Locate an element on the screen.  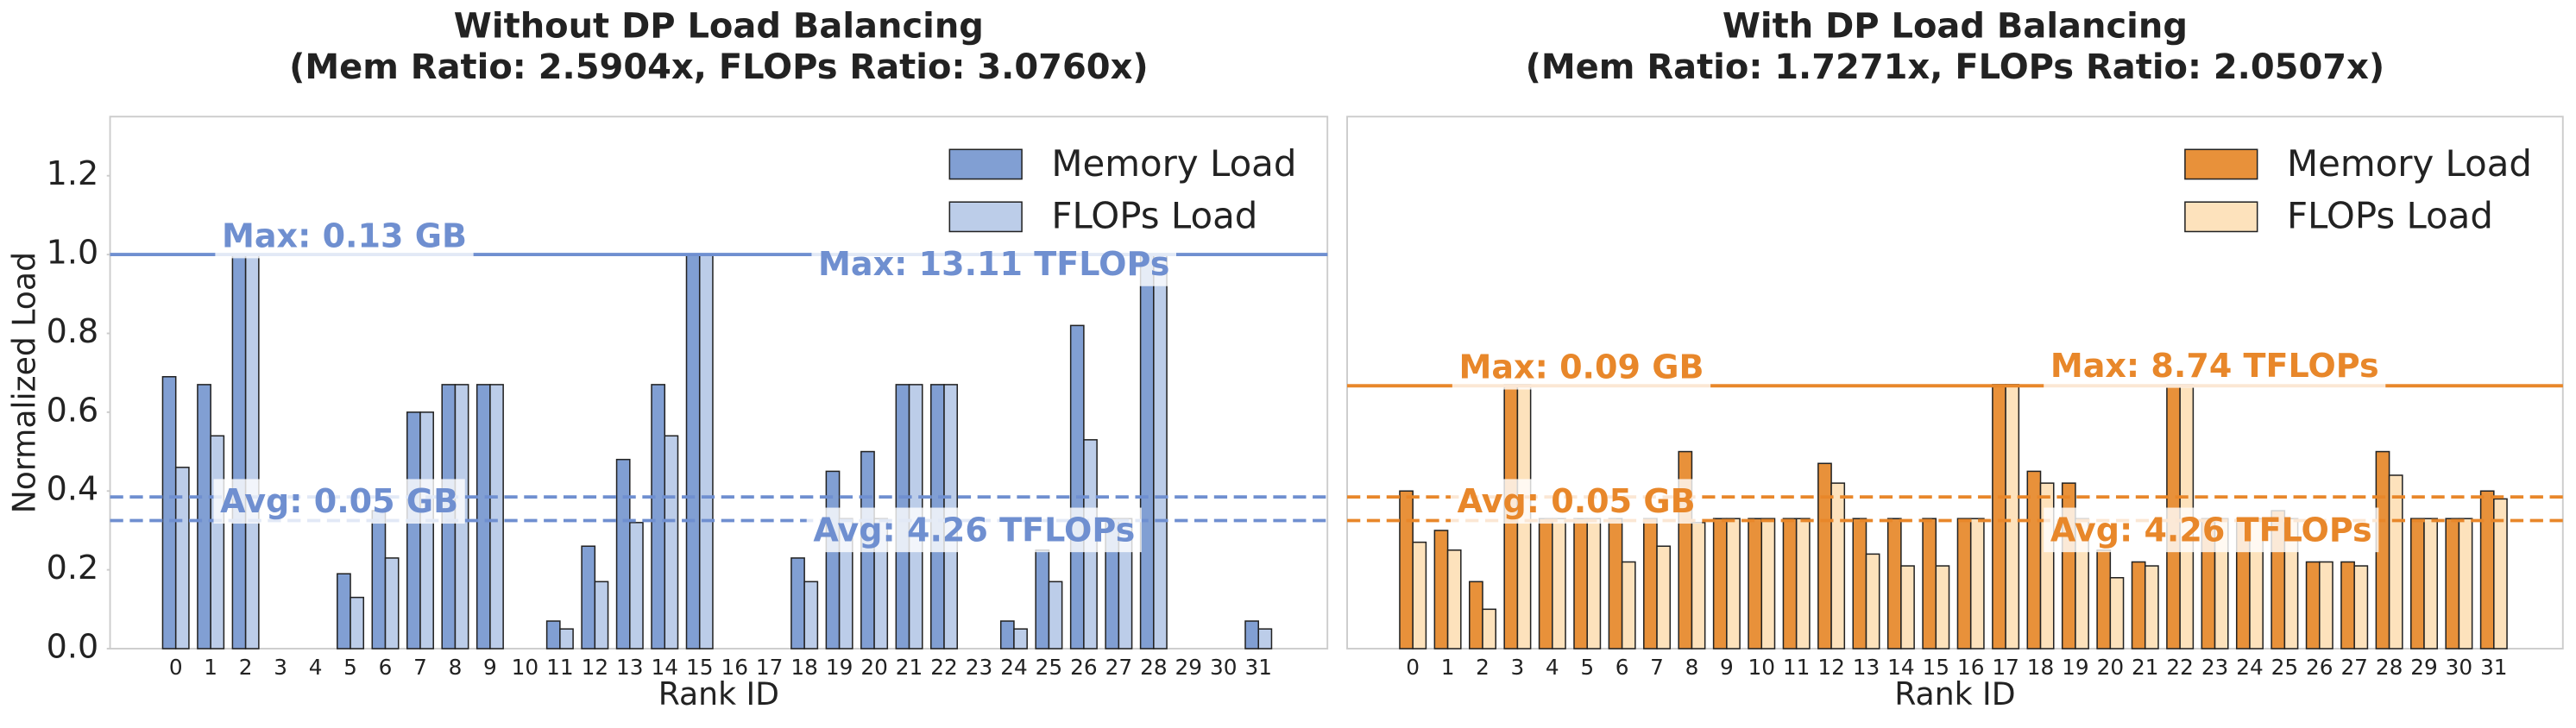
x-tick-label: 12 is located at coordinates (1830, 668).